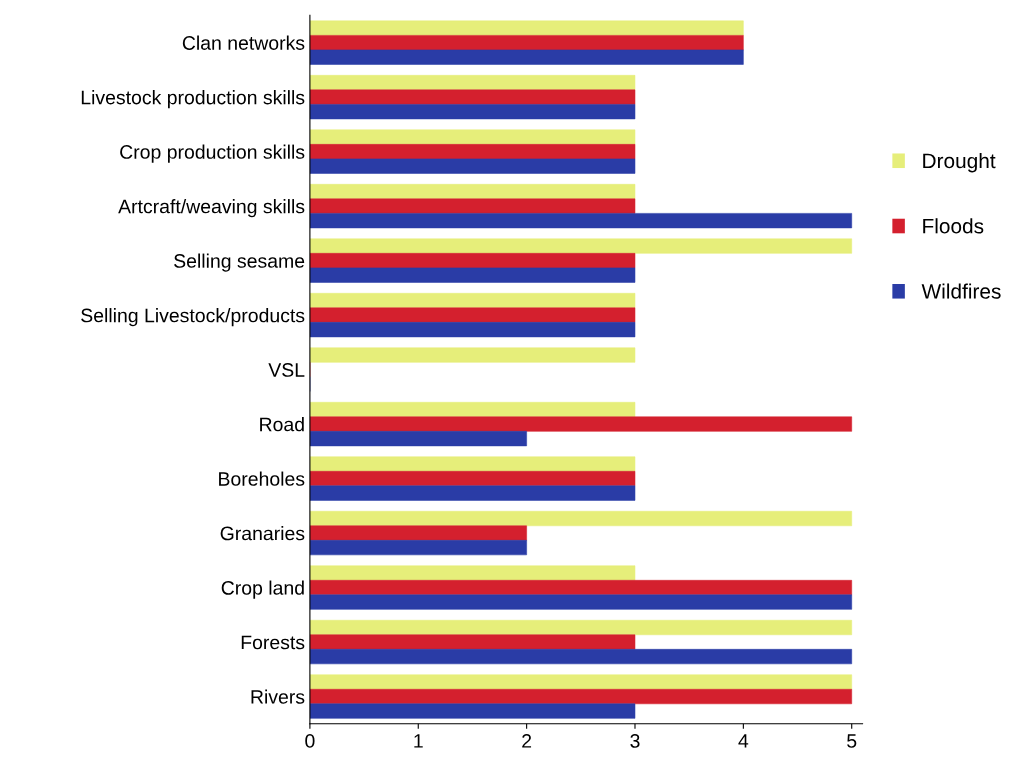 This screenshot has width=1033, height=770. Describe the element at coordinates (193, 99) in the screenshot. I see `y-tick-label: Livestock production skills` at that location.